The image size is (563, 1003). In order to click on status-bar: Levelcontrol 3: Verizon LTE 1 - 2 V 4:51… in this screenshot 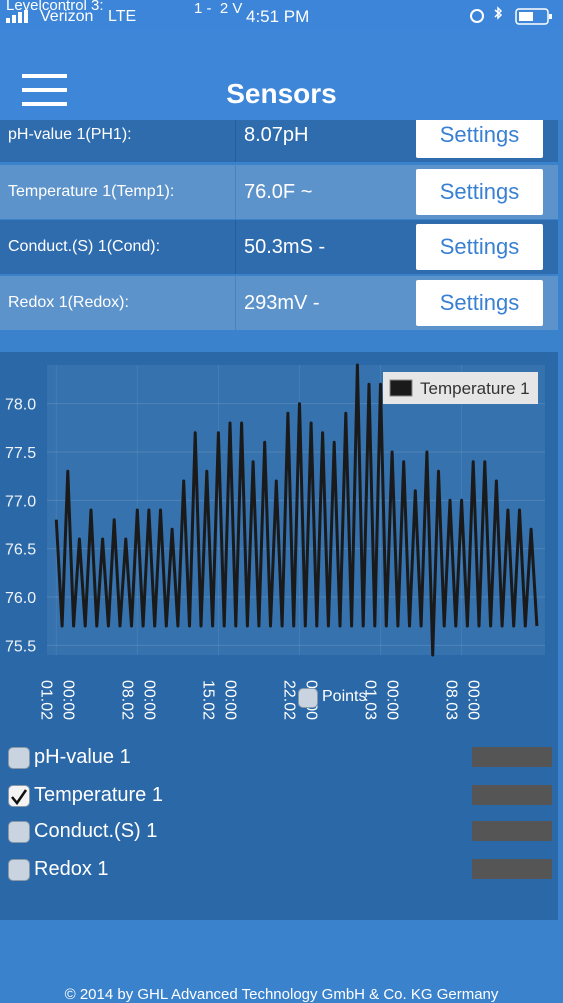, I will do `click(281, 15)`.